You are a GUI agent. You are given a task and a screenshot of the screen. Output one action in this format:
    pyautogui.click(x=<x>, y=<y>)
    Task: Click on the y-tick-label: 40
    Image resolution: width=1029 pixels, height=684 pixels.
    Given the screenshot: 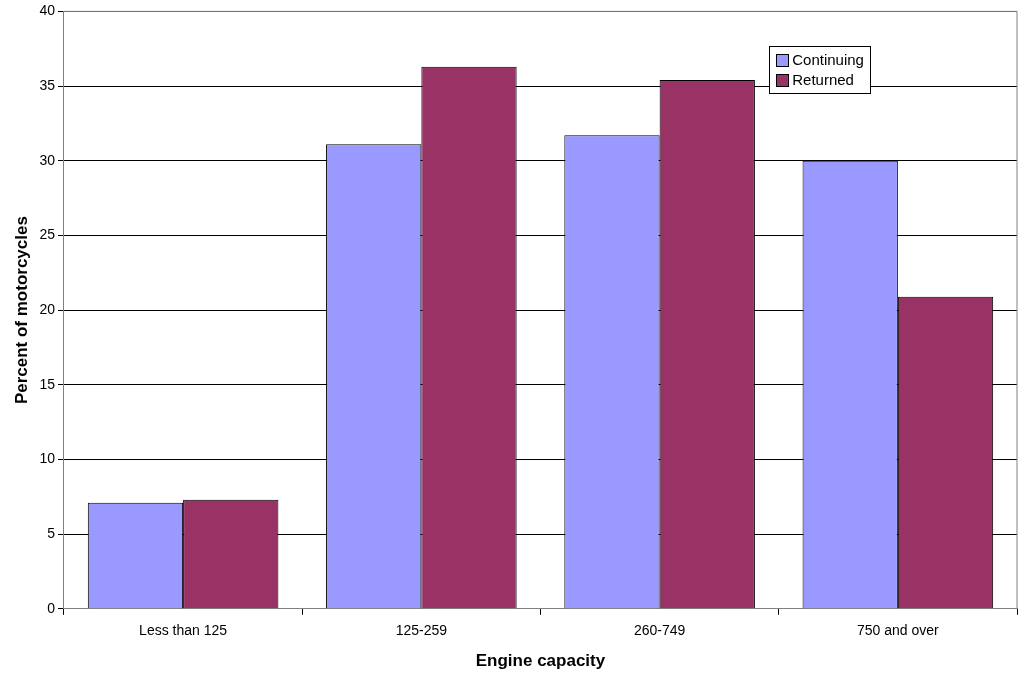 What is the action you would take?
    pyautogui.click(x=47, y=10)
    